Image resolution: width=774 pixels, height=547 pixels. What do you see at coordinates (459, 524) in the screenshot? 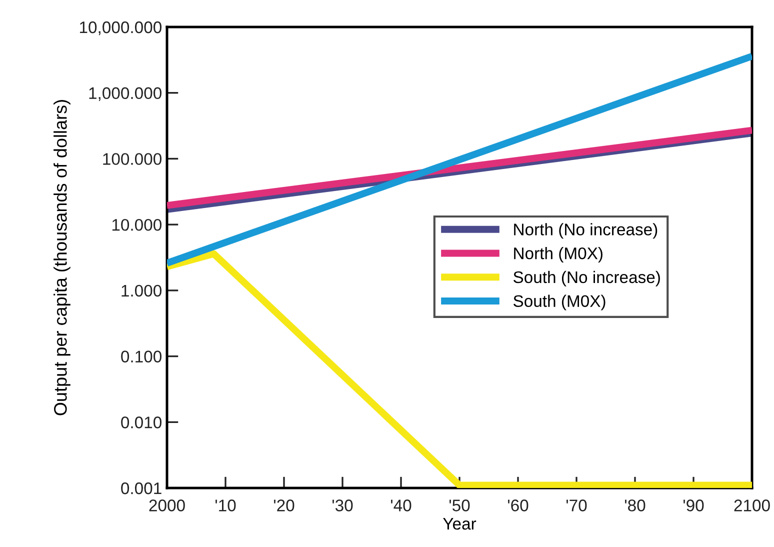
I see `x-axis-title: Year` at bounding box center [459, 524].